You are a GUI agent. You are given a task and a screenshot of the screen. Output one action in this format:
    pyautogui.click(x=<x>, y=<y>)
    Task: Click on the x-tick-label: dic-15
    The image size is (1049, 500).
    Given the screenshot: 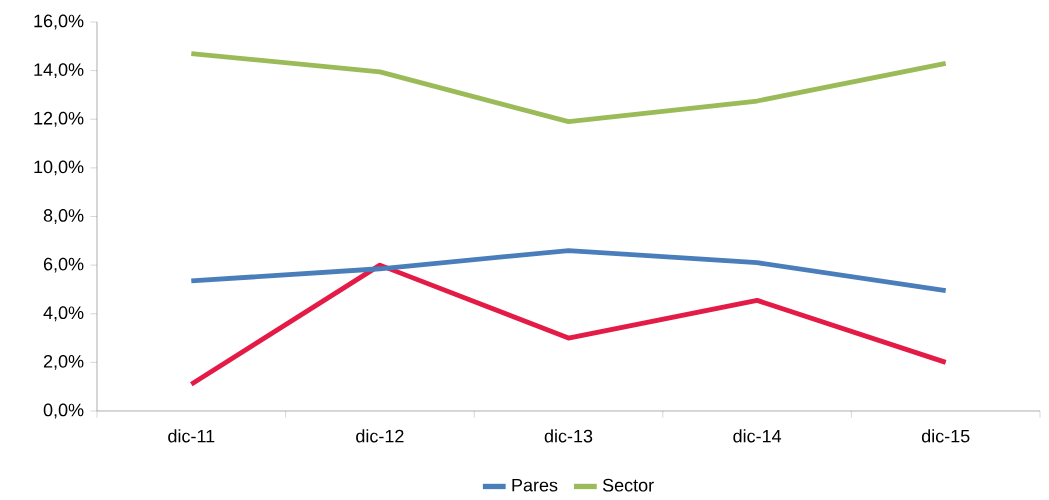 What is the action you would take?
    pyautogui.click(x=945, y=436)
    